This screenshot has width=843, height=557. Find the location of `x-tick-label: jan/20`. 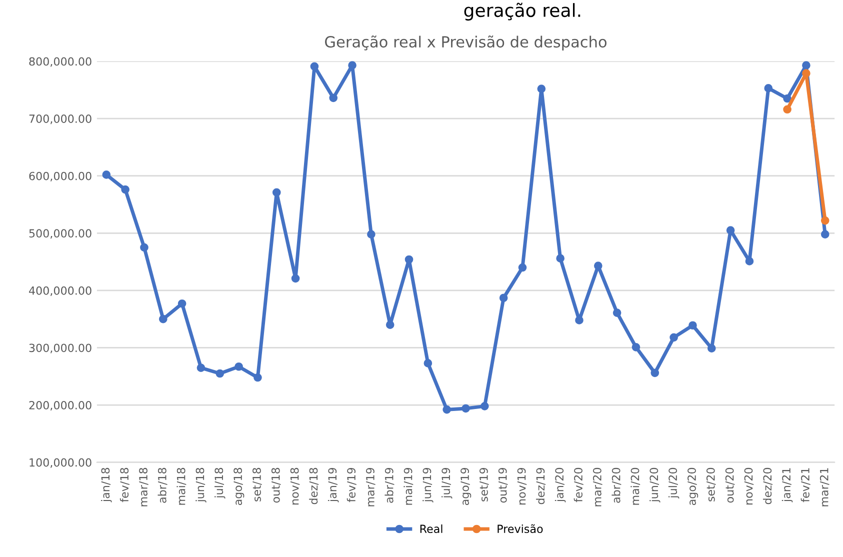

x-tick-label: jan/20 is located at coordinates (560, 485).